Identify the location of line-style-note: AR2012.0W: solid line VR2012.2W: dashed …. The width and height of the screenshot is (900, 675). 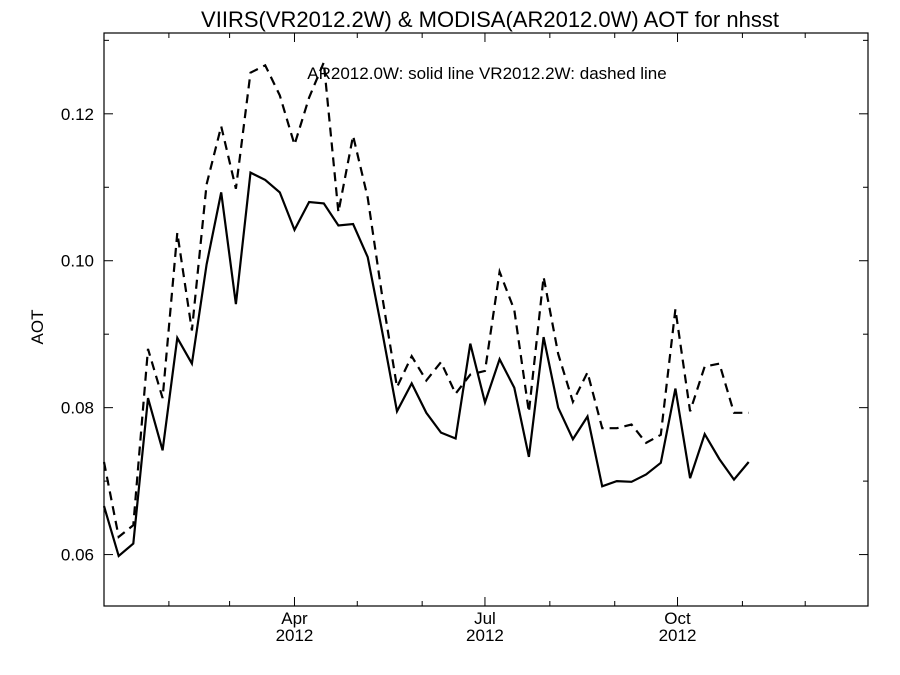
(486, 73).